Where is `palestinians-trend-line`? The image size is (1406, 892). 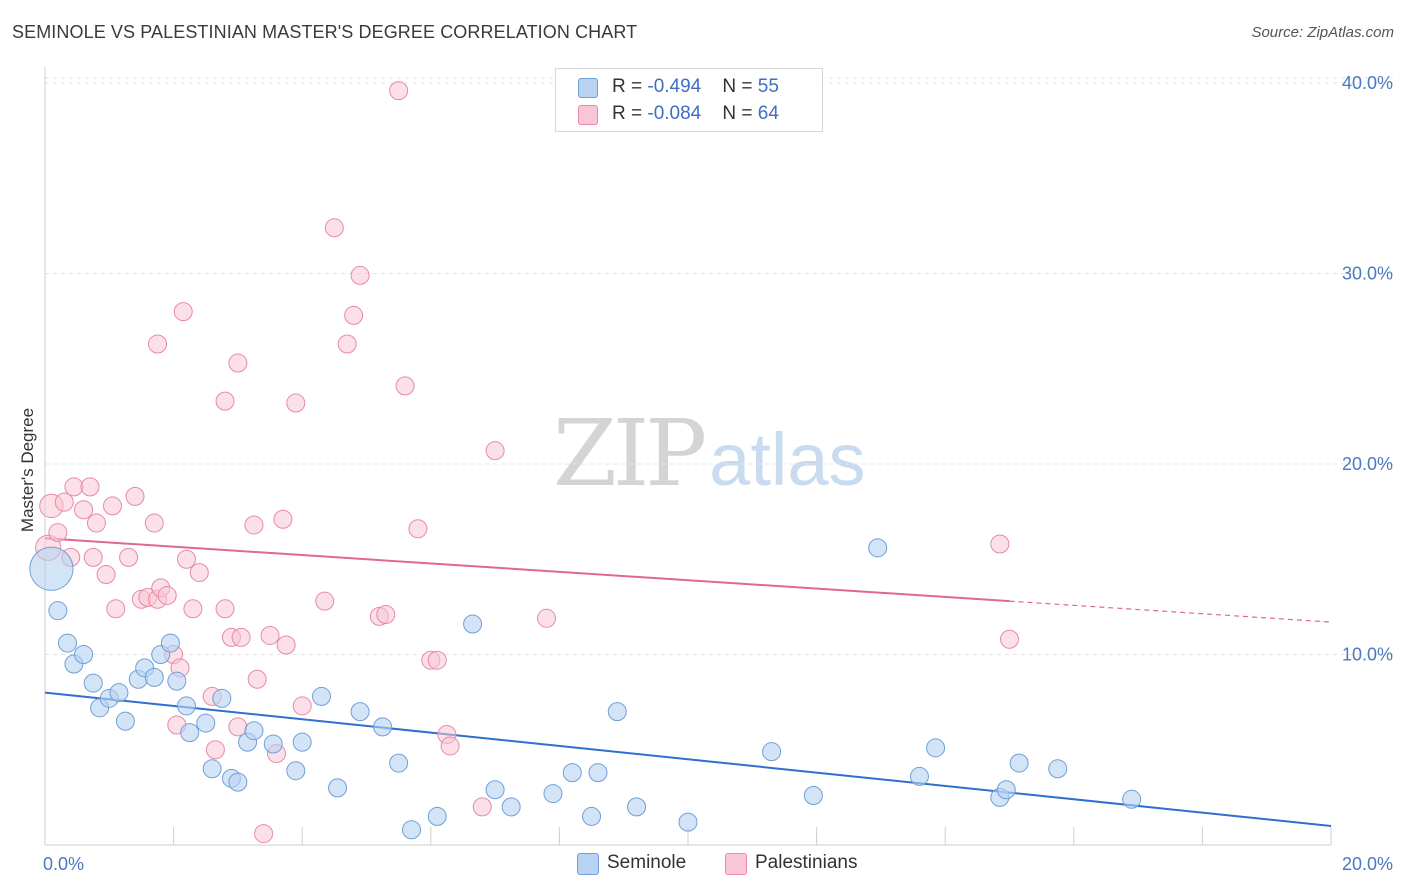
palestinians-trend-line is located at coordinates (527, 570).